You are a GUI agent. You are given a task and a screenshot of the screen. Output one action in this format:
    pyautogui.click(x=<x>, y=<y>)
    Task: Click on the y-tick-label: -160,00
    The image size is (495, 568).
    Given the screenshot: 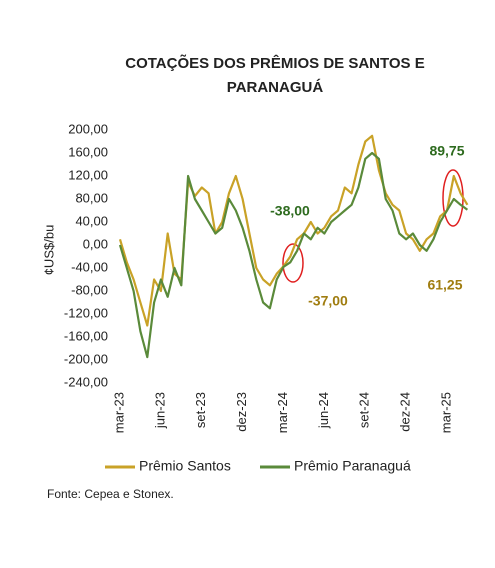 What is the action you would take?
    pyautogui.click(x=86, y=335)
    